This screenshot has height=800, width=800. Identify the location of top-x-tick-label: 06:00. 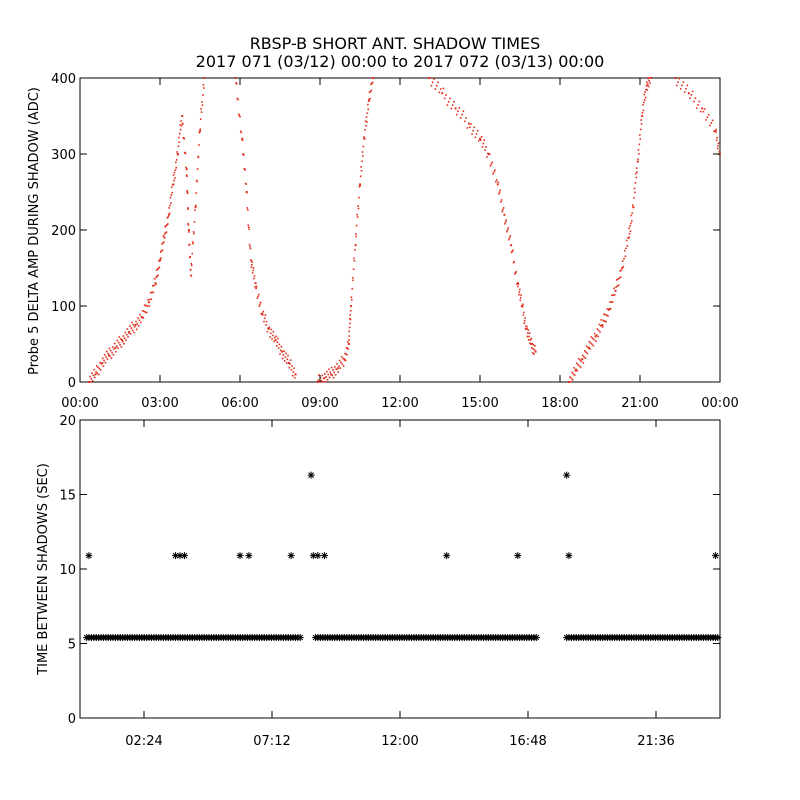
(239, 403).